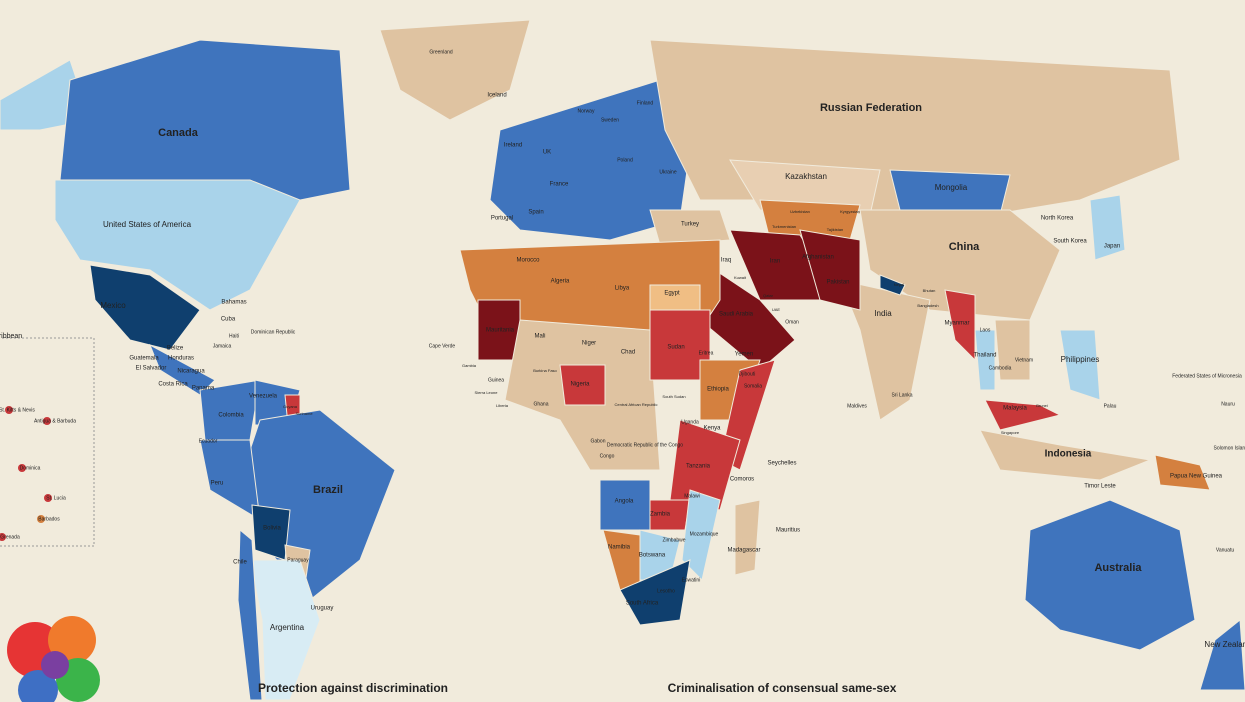 The width and height of the screenshot is (1245, 702). Describe the element at coordinates (178, 133) in the screenshot. I see `country-label: Canada` at that location.